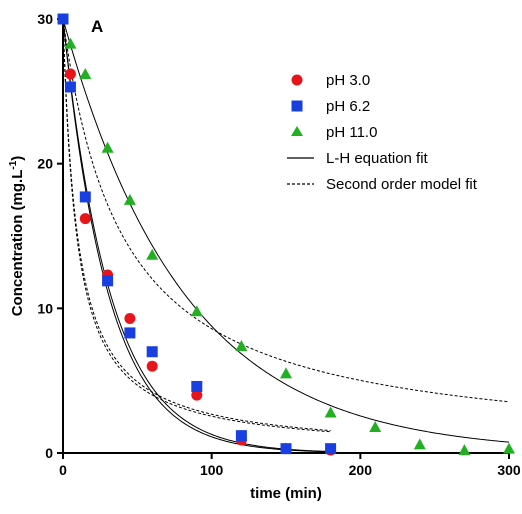  Describe the element at coordinates (97, 26) in the screenshot. I see `panel-label: A` at that location.